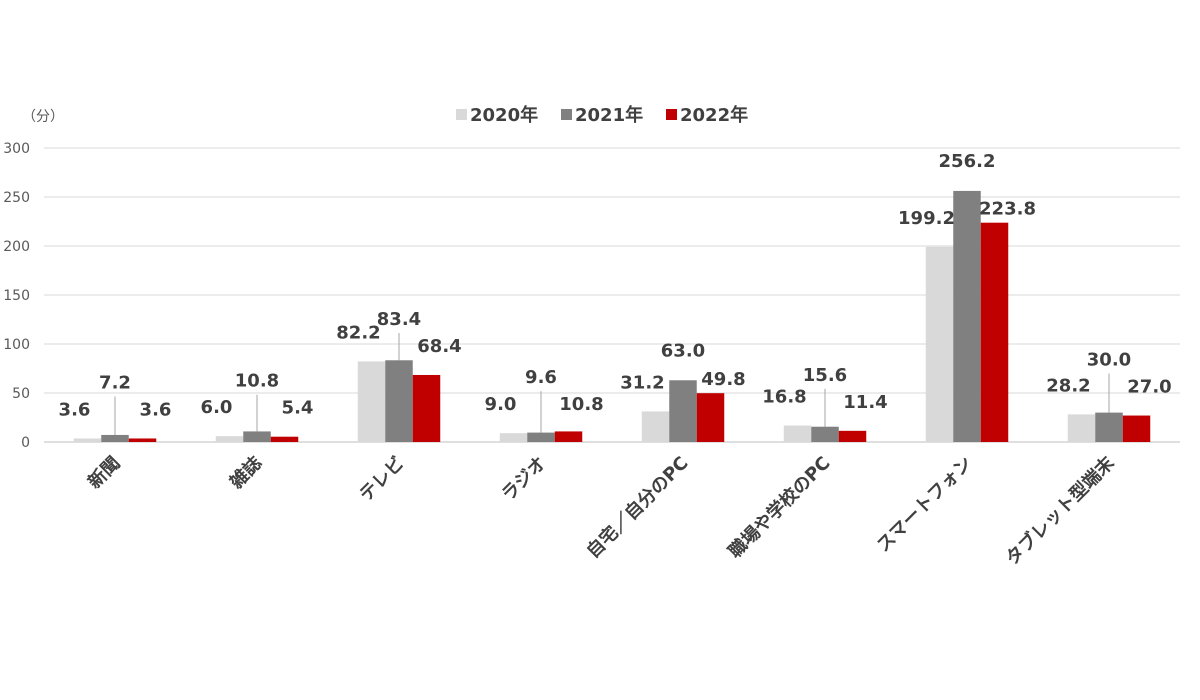  Describe the element at coordinates (524, 479) in the screenshot. I see `category-label: ラジオ` at that location.